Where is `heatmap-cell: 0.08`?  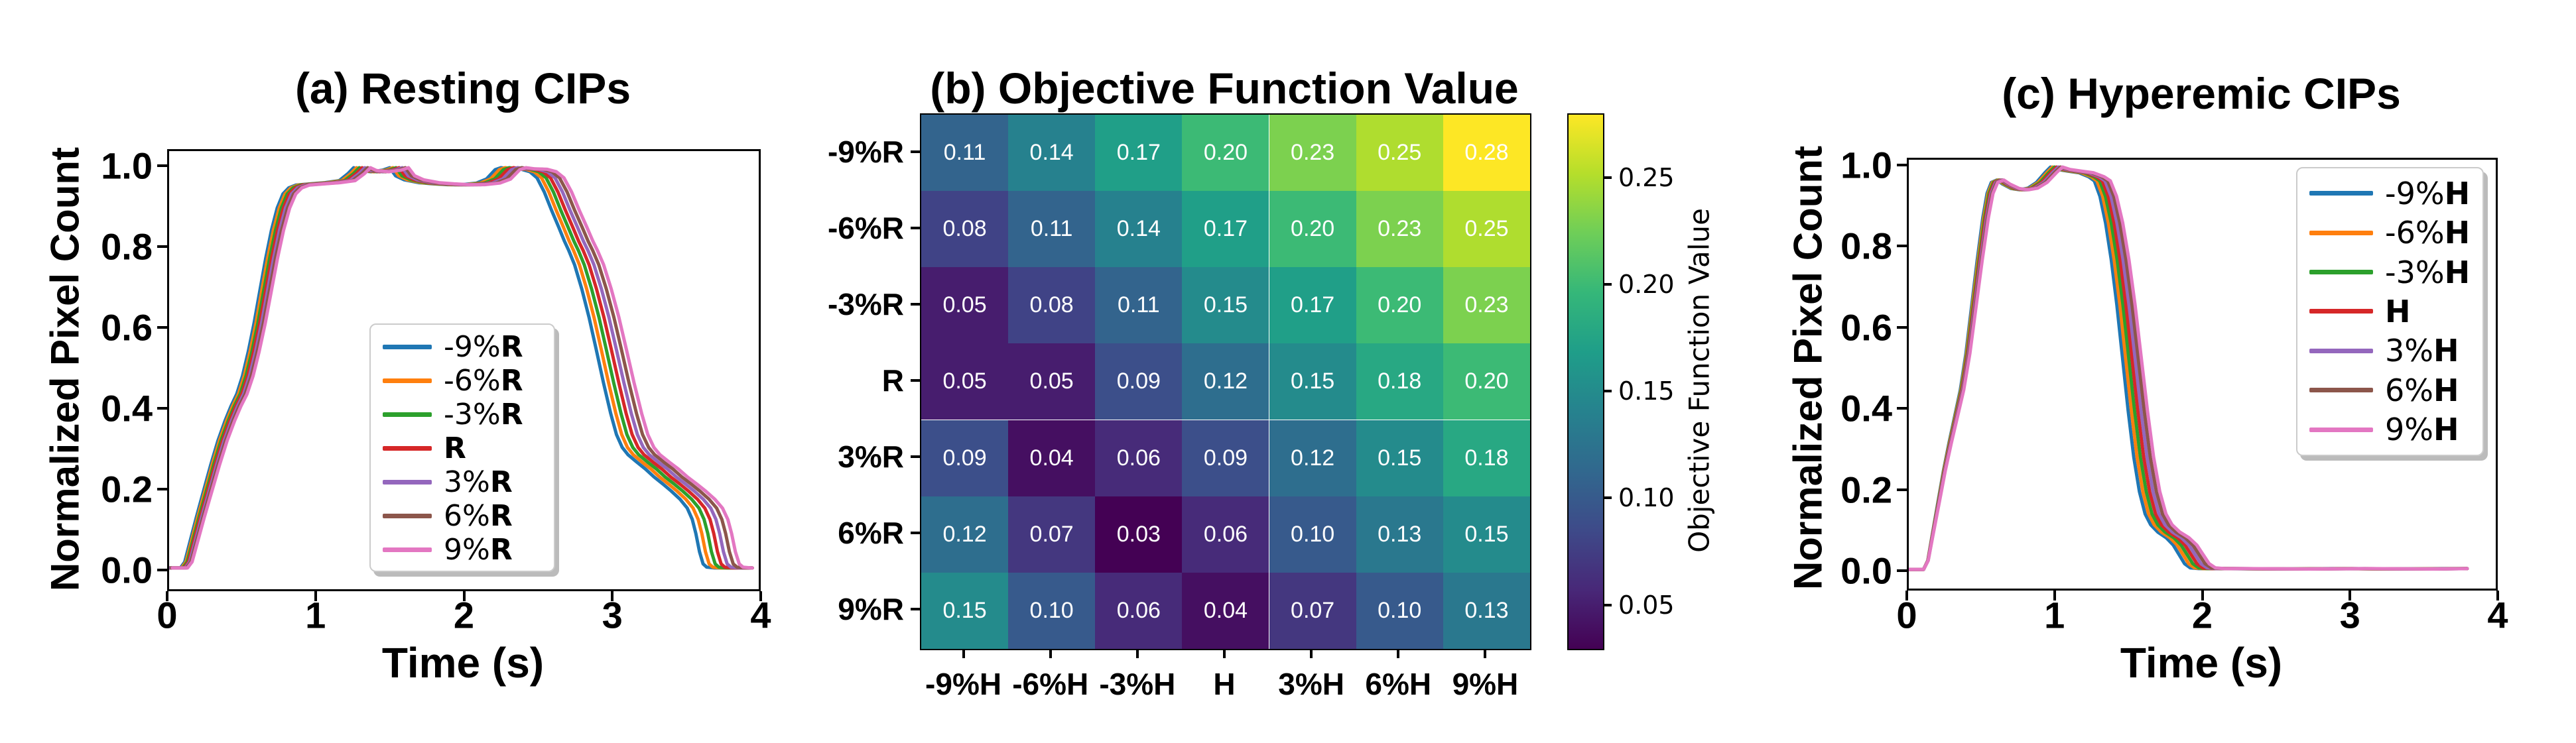
heatmap-cell: 0.08 is located at coordinates (1052, 305).